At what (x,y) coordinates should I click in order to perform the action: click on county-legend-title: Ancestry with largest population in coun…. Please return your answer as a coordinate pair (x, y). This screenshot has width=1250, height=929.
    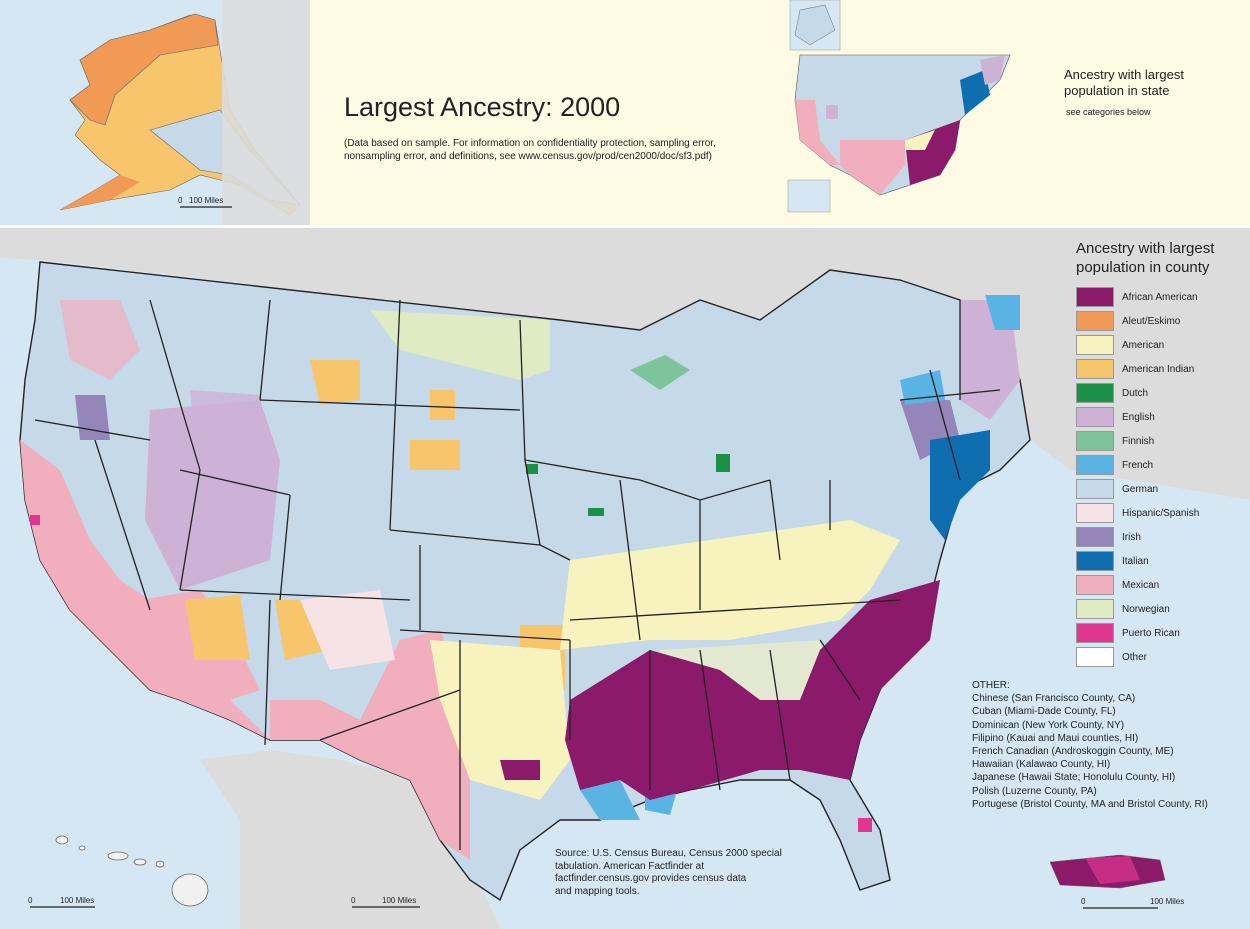
    Looking at the image, I should click on (1161, 258).